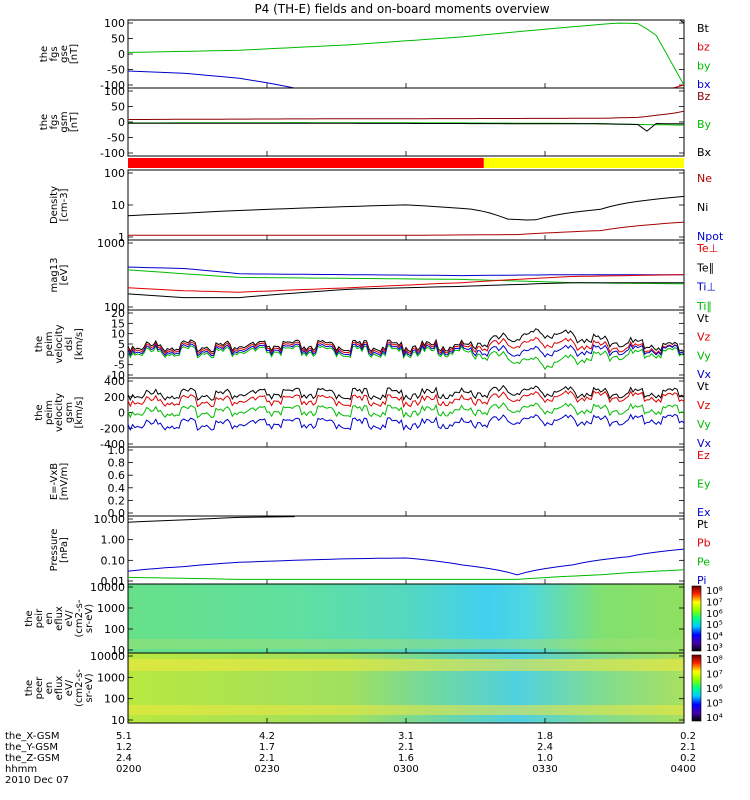  Describe the element at coordinates (124, 736) in the screenshot. I see `ephemeris-value: 5.1` at that location.